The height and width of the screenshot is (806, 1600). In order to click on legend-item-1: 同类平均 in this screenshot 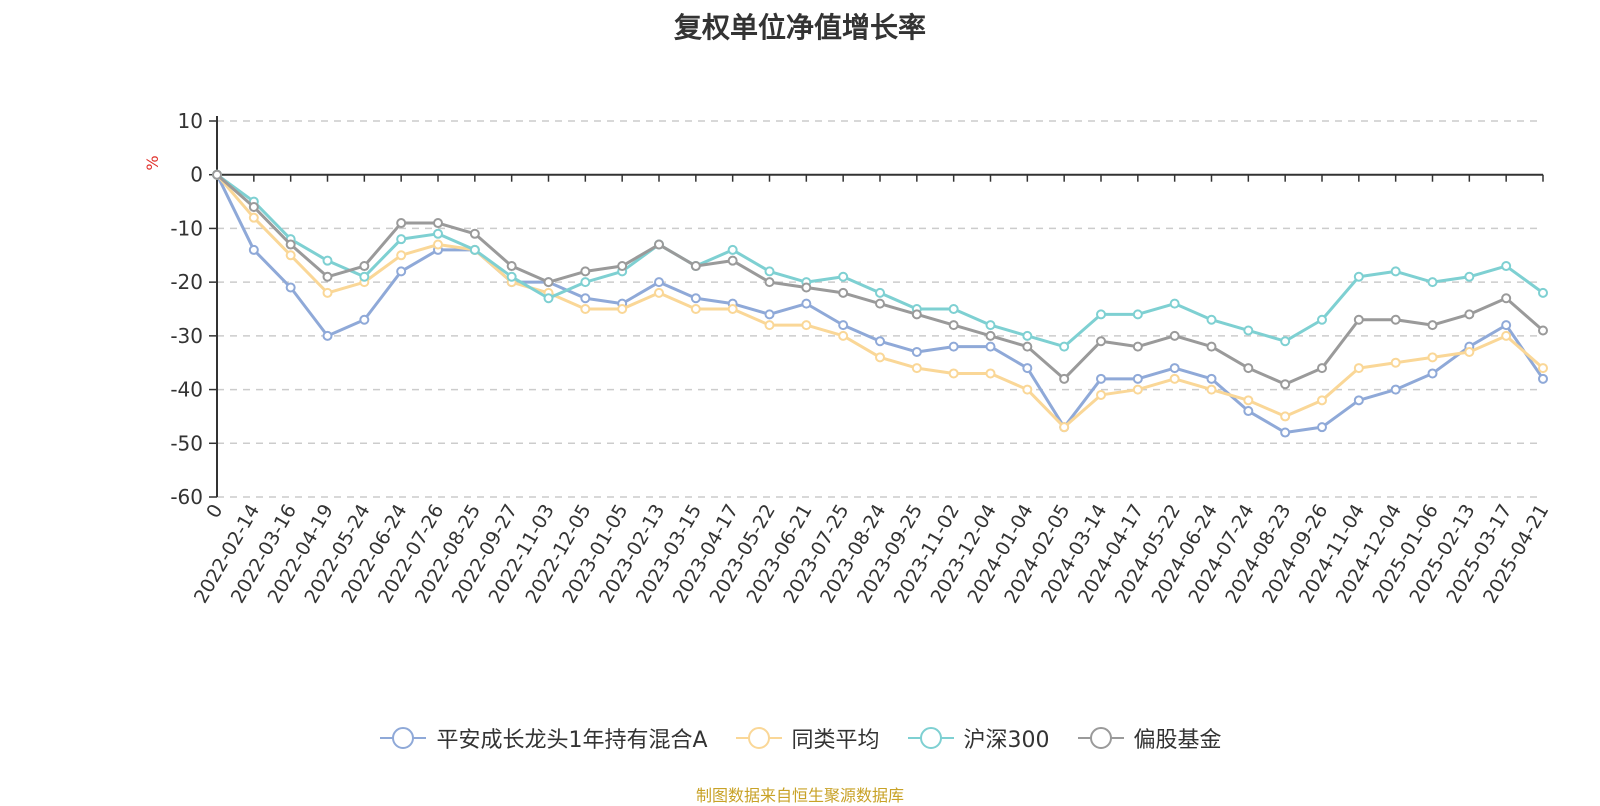, I will do `click(807, 738)`.